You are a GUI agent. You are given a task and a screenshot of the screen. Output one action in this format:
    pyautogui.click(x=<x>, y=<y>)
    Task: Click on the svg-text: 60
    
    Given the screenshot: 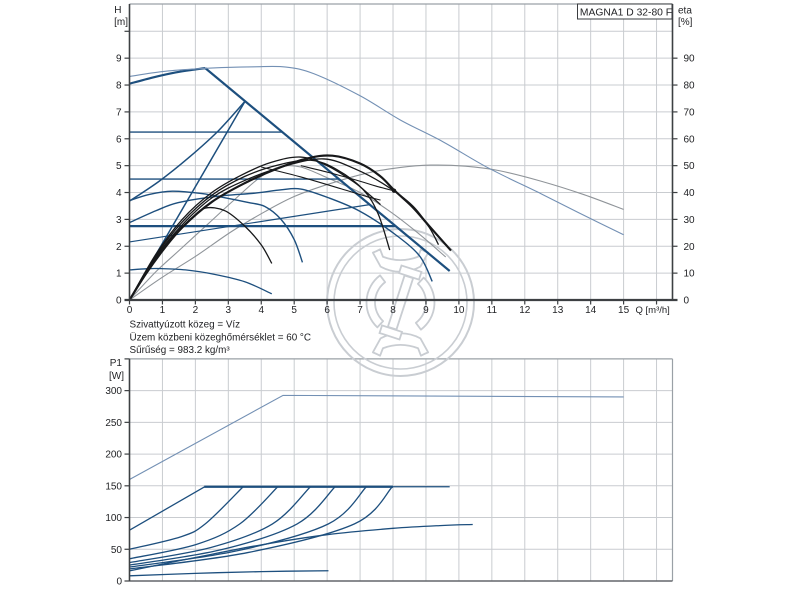 What is the action you would take?
    pyautogui.click(x=690, y=139)
    